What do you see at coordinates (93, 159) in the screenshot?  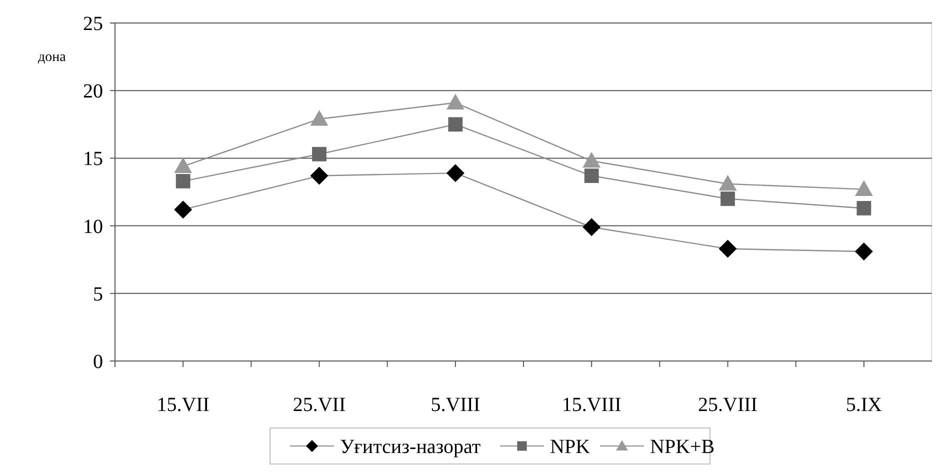 I see `y-tick-label: 15` at bounding box center [93, 159].